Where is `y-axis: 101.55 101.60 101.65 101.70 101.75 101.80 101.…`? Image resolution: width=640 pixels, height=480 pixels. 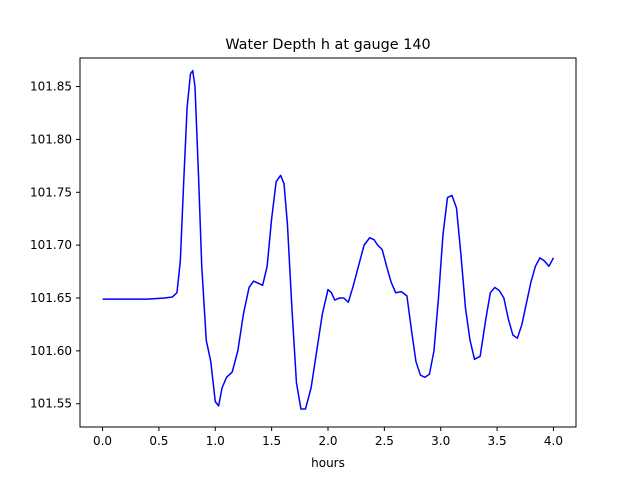
y-axis: 101.55 101.60 101.65 101.70 101.75 101.80 101.… is located at coordinates (55, 245).